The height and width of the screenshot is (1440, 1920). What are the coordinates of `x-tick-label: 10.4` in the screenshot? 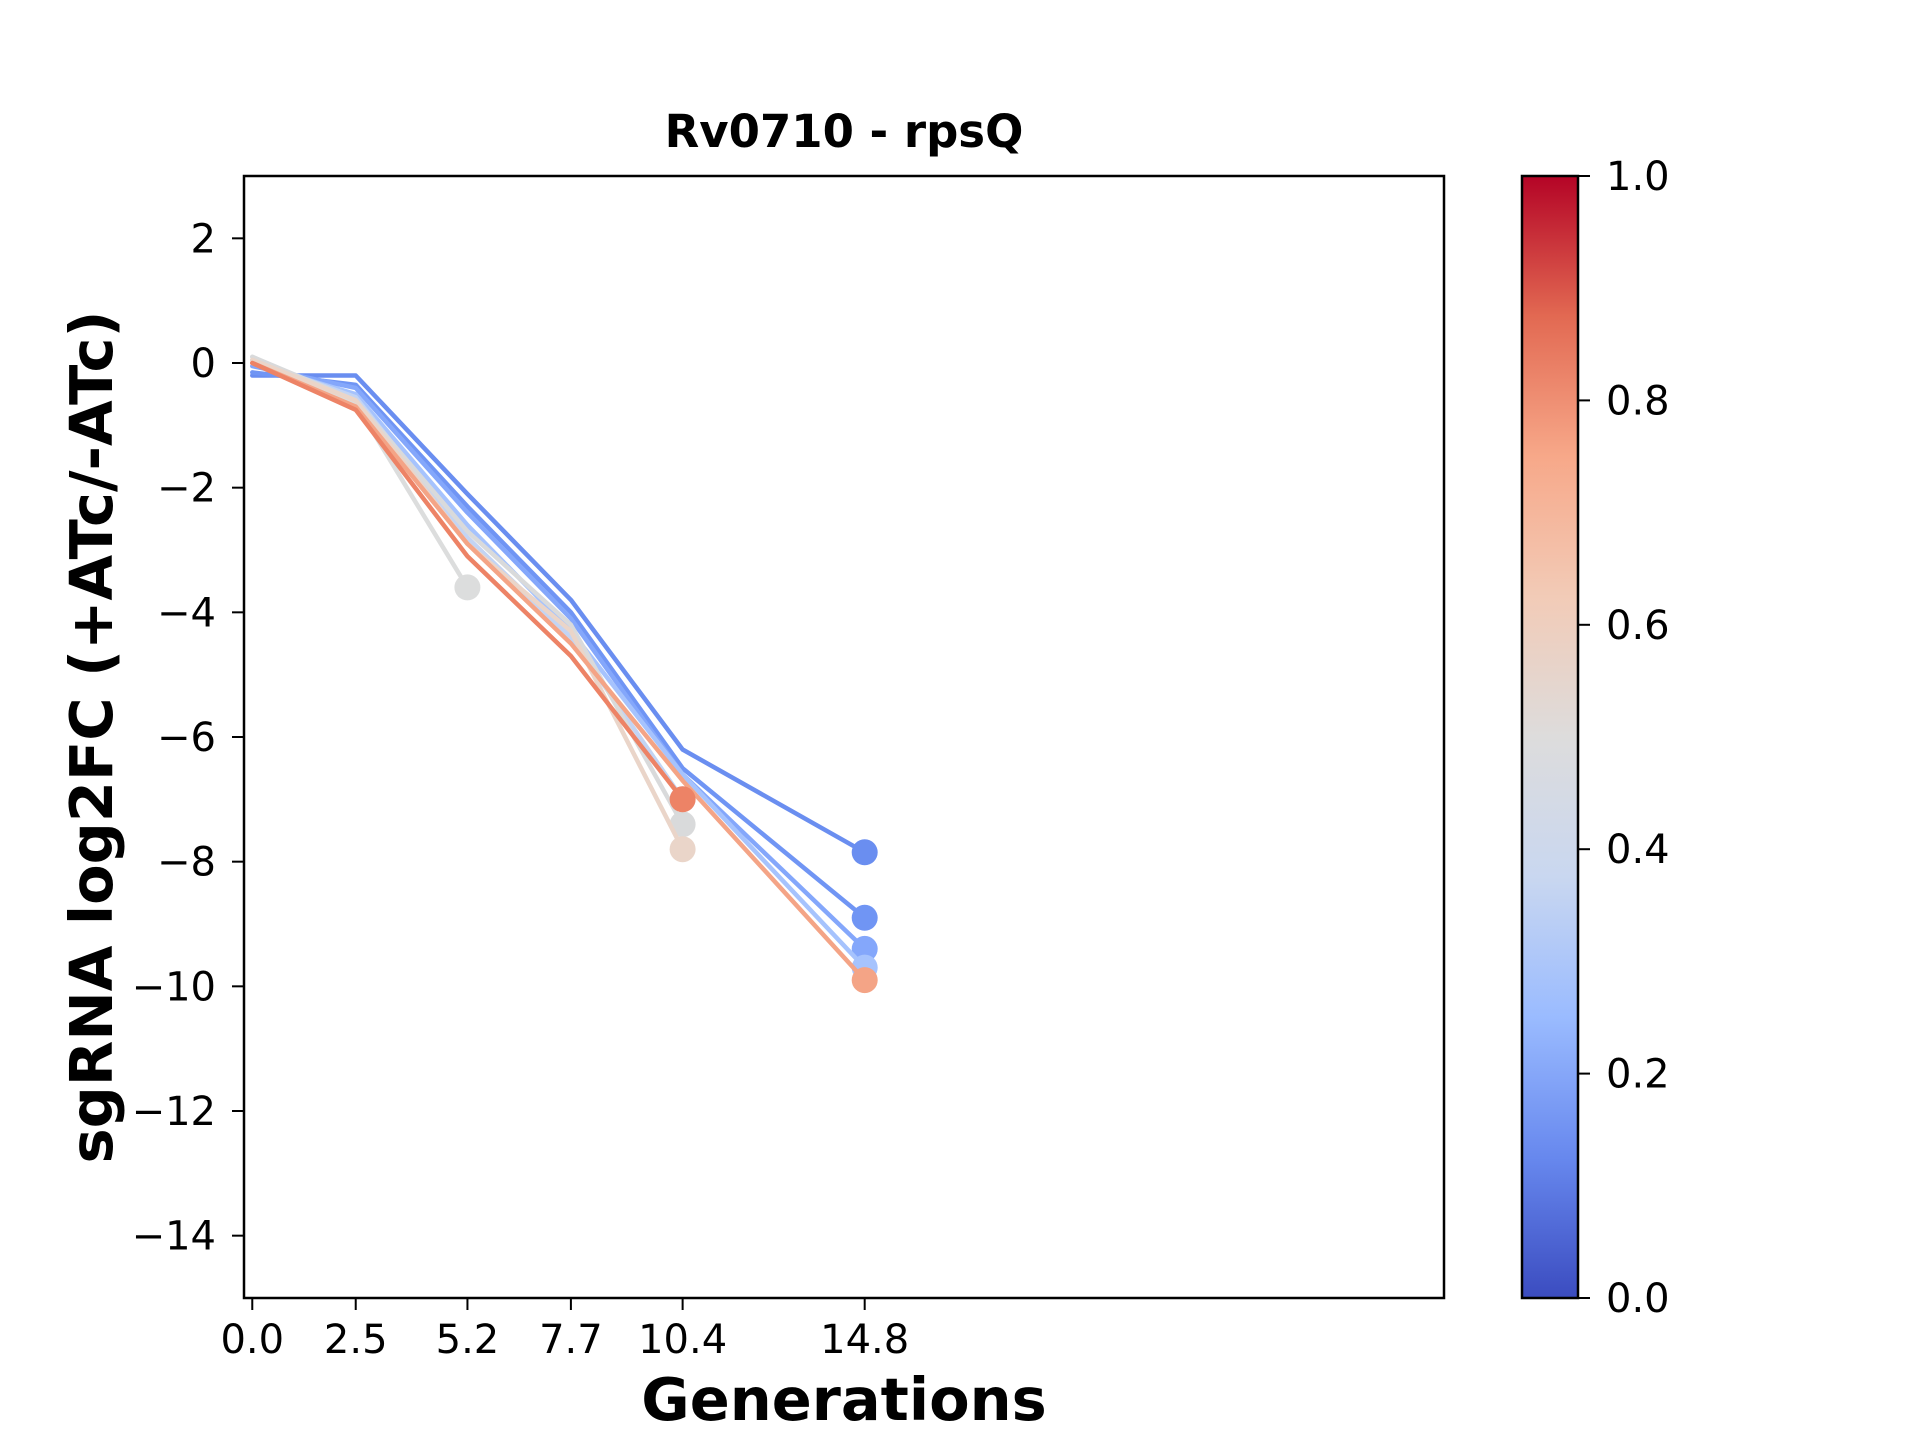 It's located at (682, 1340).